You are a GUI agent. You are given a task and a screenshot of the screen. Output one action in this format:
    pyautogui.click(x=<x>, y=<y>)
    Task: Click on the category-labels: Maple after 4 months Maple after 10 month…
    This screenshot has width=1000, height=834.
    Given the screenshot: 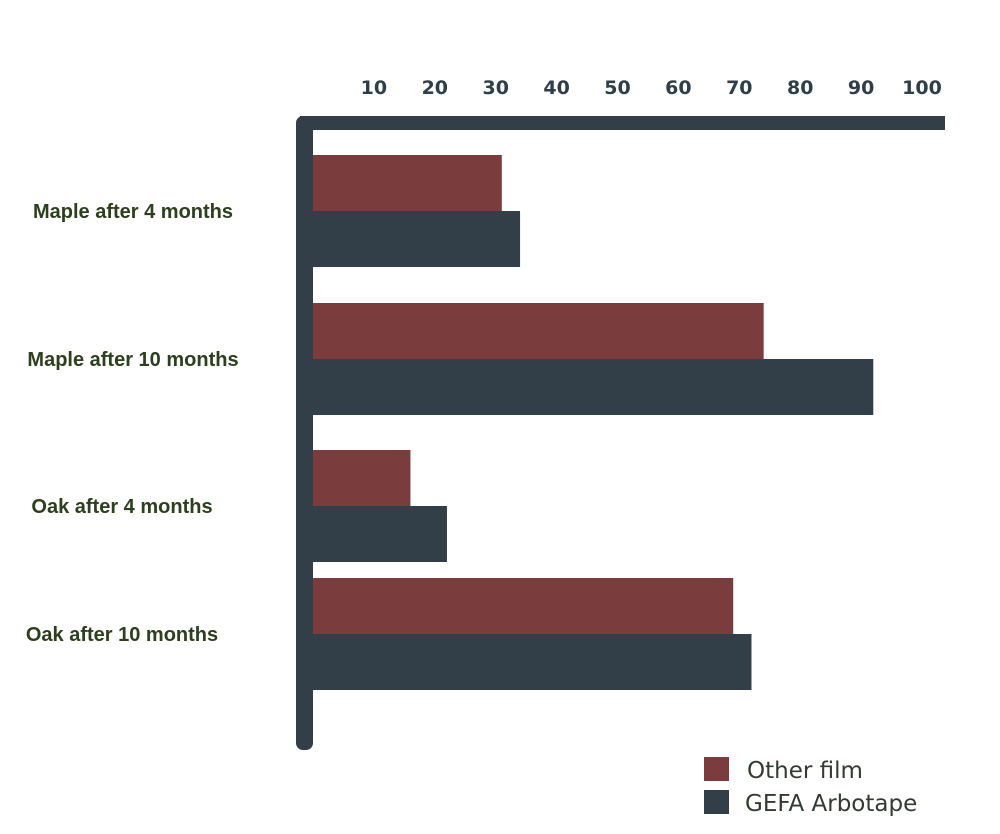 What is the action you would take?
    pyautogui.click(x=132, y=423)
    